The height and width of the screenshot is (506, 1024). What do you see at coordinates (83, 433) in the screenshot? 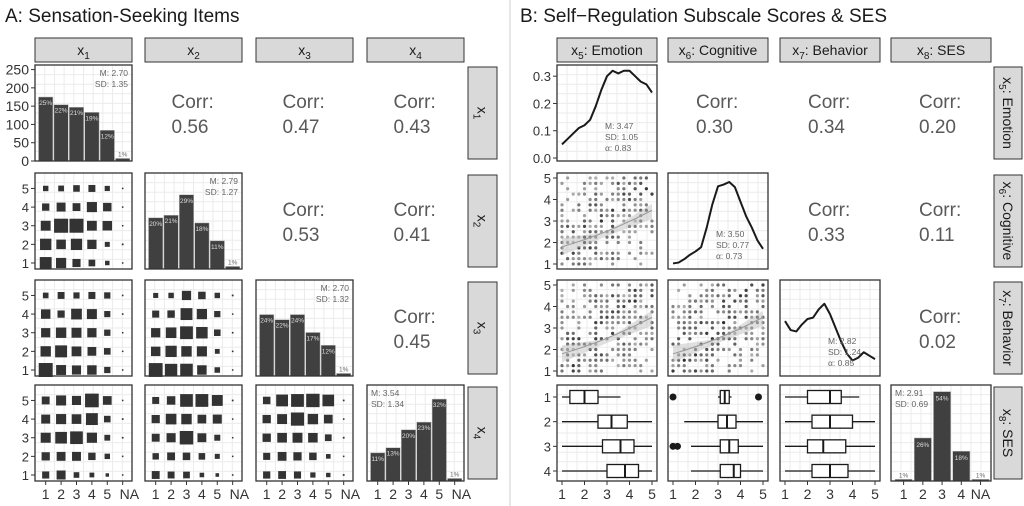
I see `bubble-cell` at bounding box center [83, 433].